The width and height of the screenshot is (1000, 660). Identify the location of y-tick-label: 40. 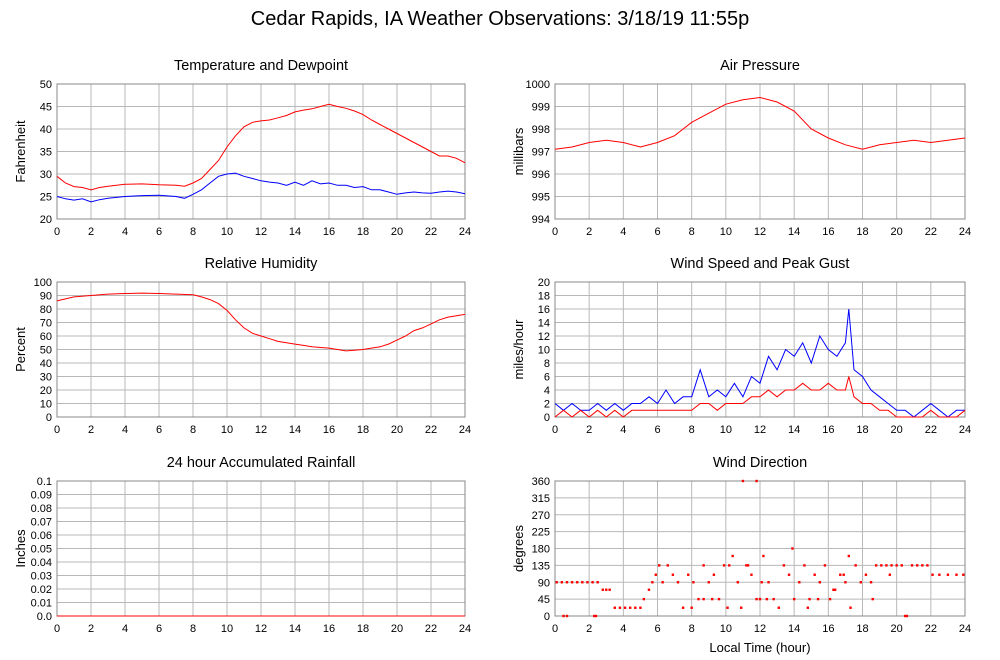
(46, 130).